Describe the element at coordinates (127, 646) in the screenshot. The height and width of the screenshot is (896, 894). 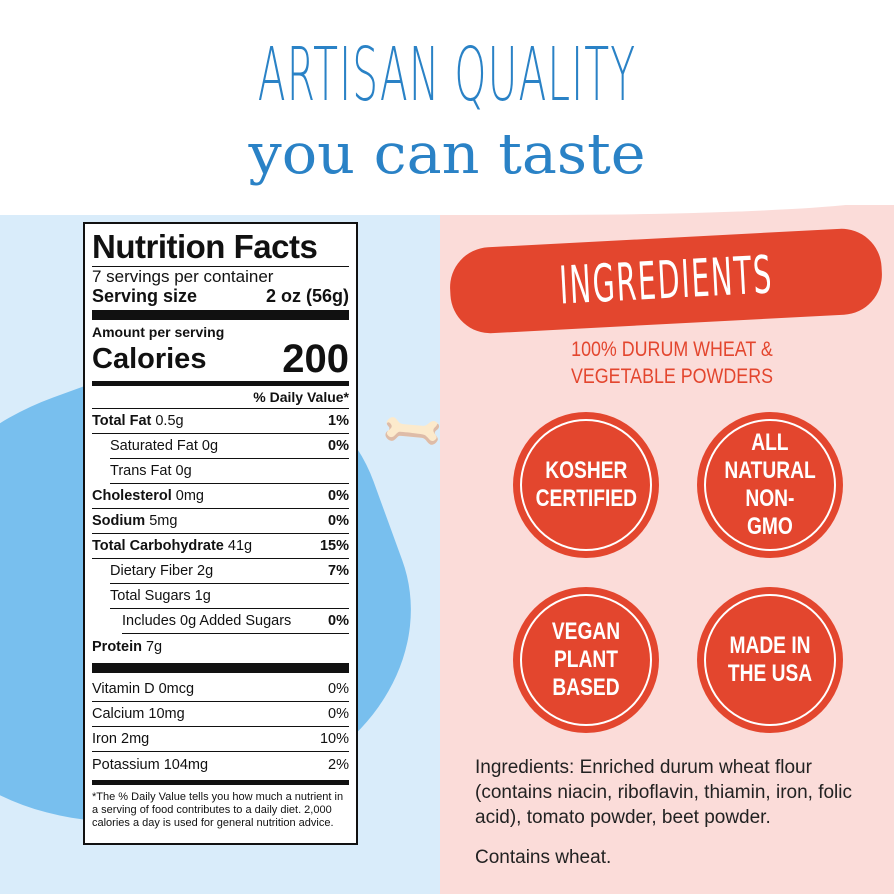
I see `nutrient-label: Protein 7g` at that location.